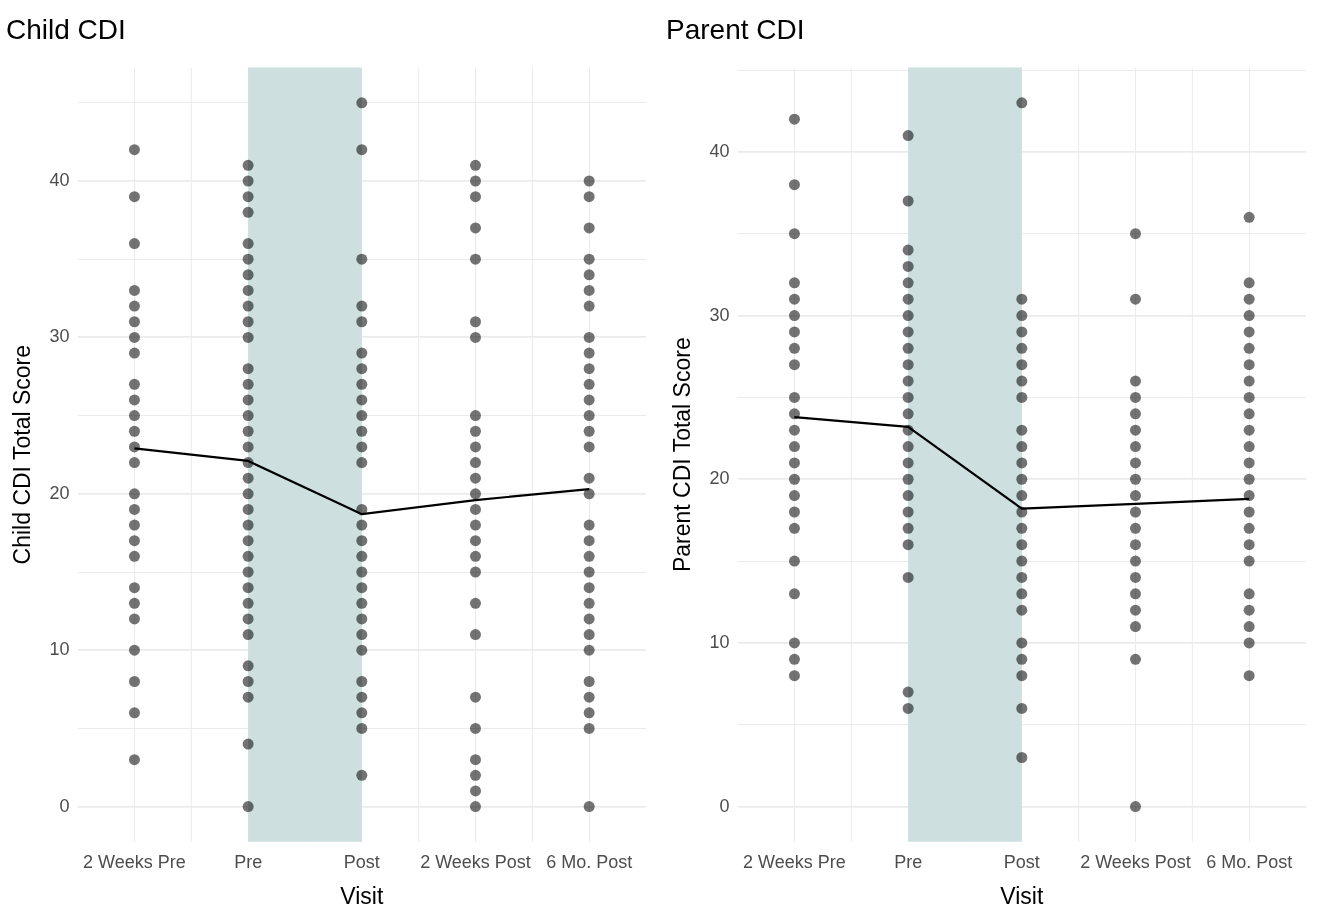 Image resolution: width=1320 pixels, height=915 pixels. Describe the element at coordinates (735, 29) in the screenshot. I see `chart-title: Parent CDI` at that location.